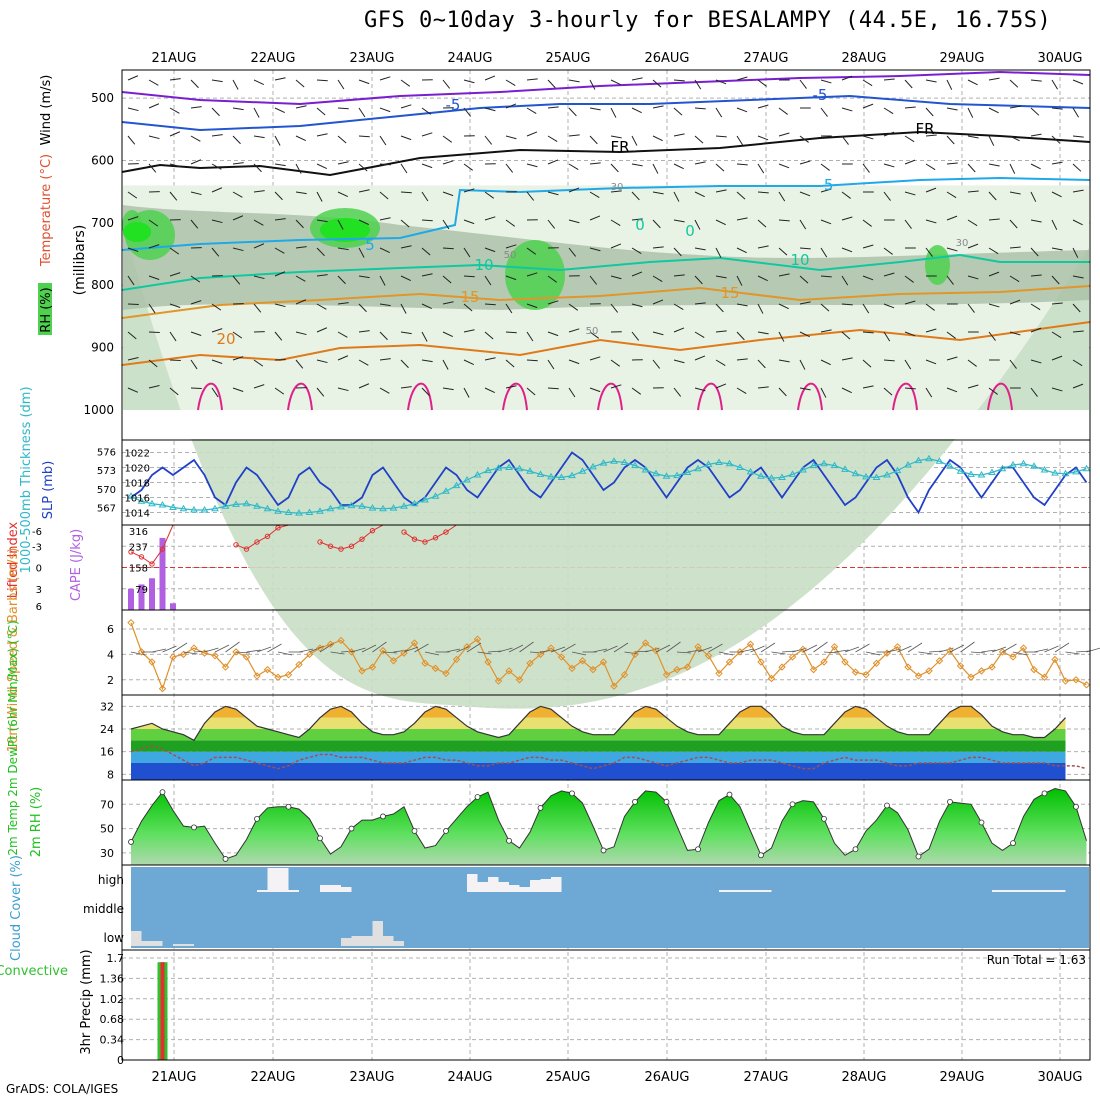  I want to click on cloud-tick-label: middle, so click(103, 909).